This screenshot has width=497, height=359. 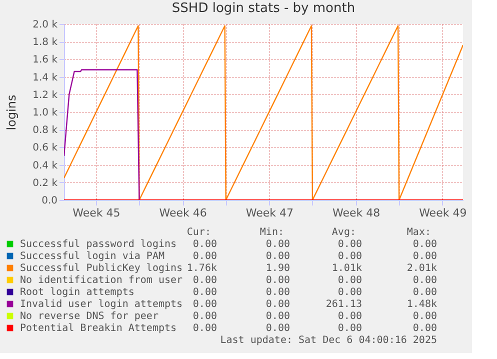 What do you see at coordinates (443, 213) in the screenshot?
I see `x-tick-label: Week 49` at bounding box center [443, 213].